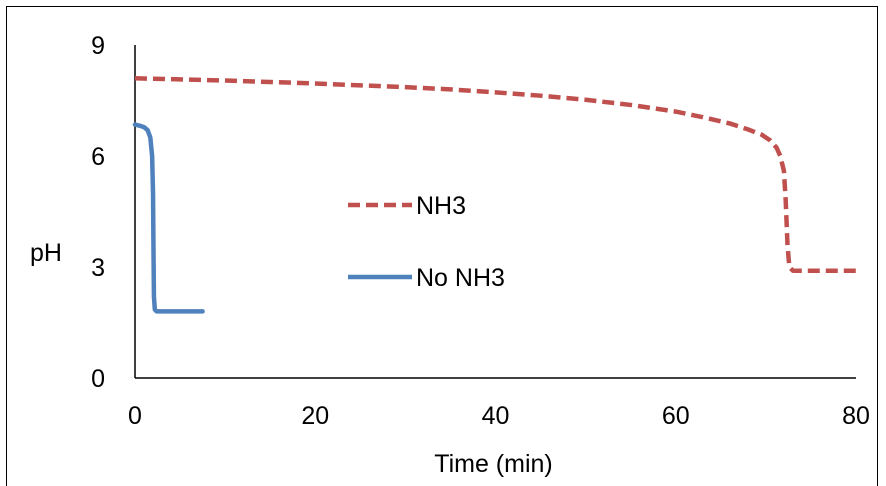 Image resolution: width=886 pixels, height=486 pixels. Describe the element at coordinates (315, 416) in the screenshot. I see `x-tick-label: 20` at that location.